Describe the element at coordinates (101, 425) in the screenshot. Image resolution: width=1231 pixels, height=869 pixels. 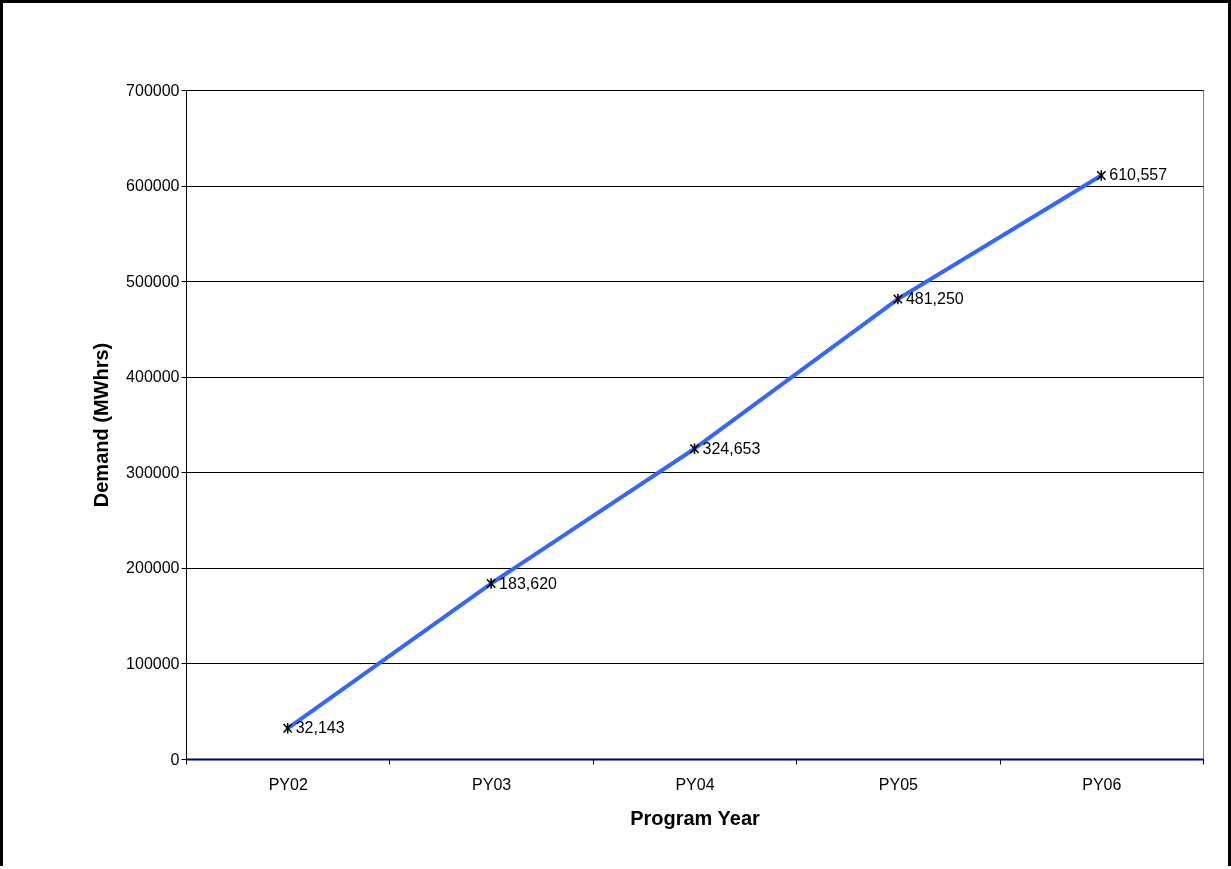
I see `y-axis-title: Demand (MWhrs)` at that location.